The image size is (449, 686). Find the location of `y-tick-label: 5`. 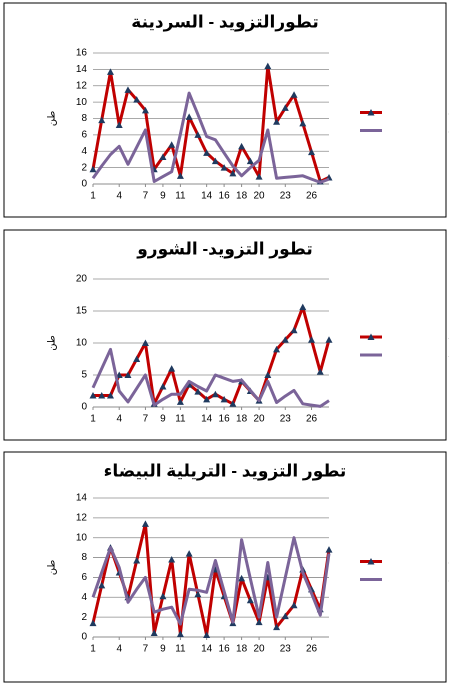

y-tick-label: 5 is located at coordinates (84, 375).